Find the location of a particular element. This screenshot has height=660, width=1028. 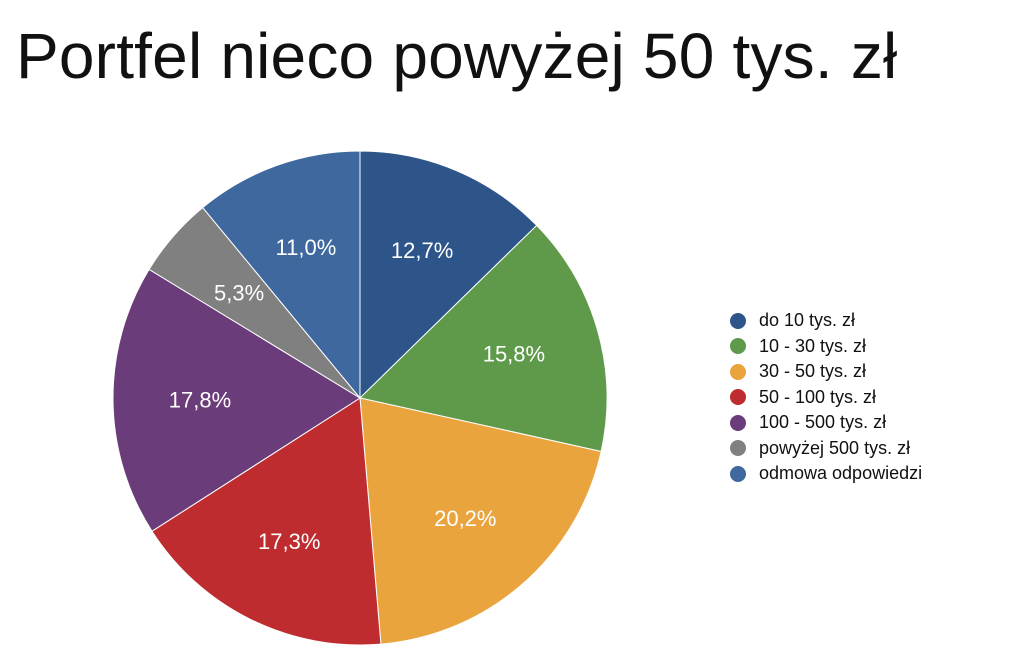

legend-label: 50 - 100 tys. zł is located at coordinates (818, 396).